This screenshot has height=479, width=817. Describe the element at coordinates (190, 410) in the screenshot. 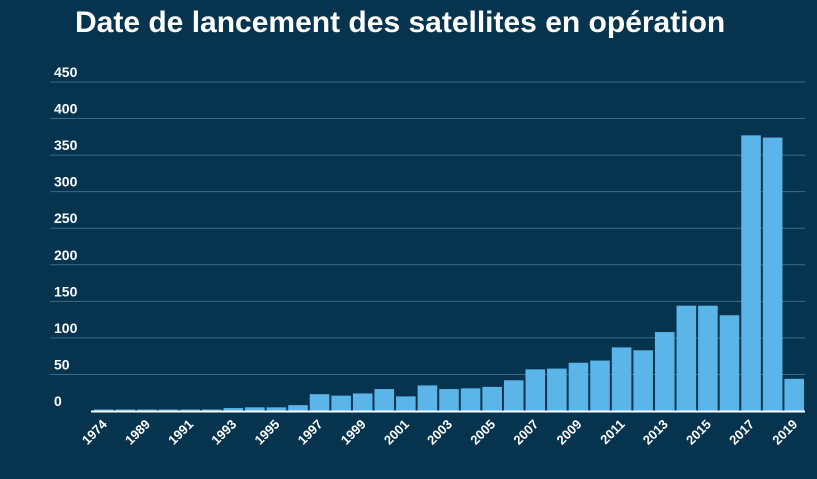

I see `bar-1991` at that location.